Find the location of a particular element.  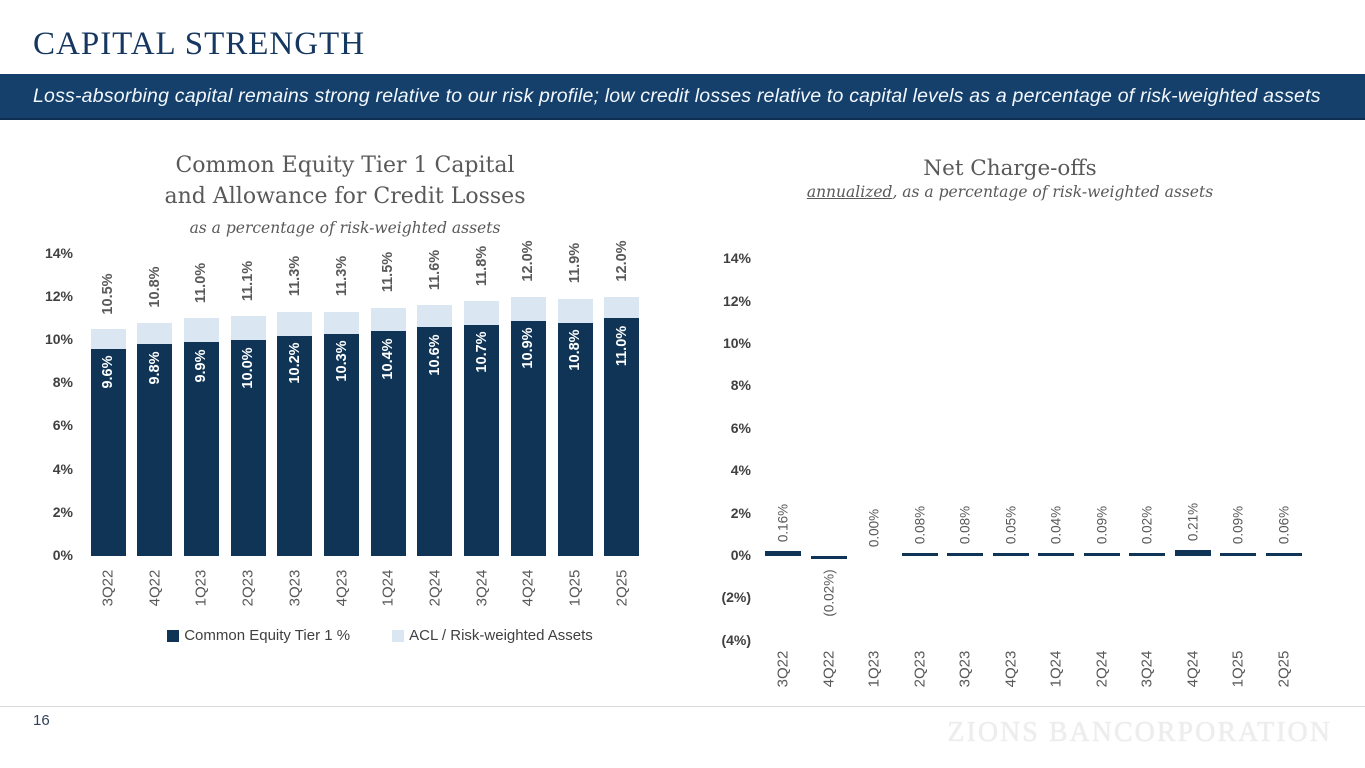

legend-item-cet1: Common Equity Tier 1 % is located at coordinates (258, 635).